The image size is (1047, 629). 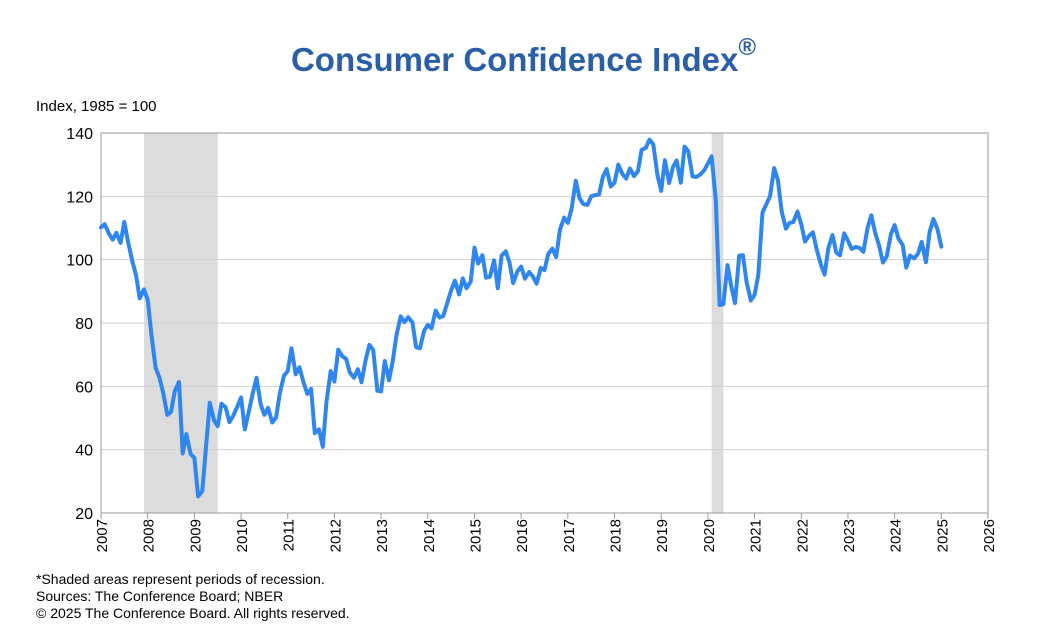 I want to click on note-sources: Sources: The Conference Board; NBER, so click(x=160, y=596).